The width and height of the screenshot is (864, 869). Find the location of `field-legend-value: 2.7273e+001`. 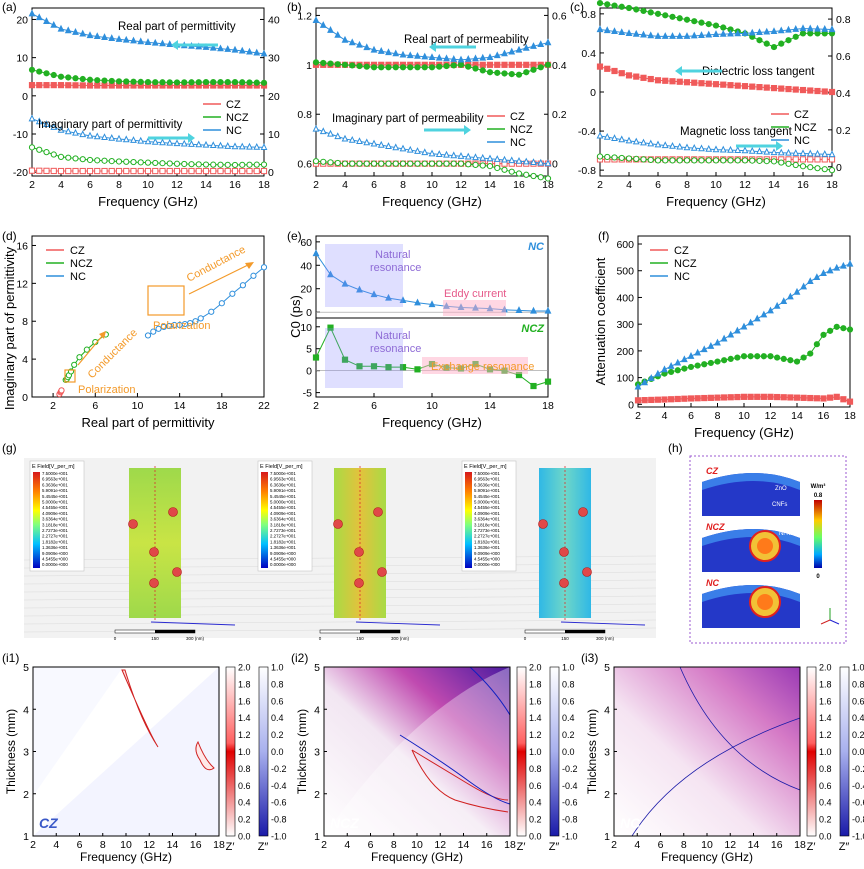

field-legend-value: 2.7273e+001 is located at coordinates (283, 530).